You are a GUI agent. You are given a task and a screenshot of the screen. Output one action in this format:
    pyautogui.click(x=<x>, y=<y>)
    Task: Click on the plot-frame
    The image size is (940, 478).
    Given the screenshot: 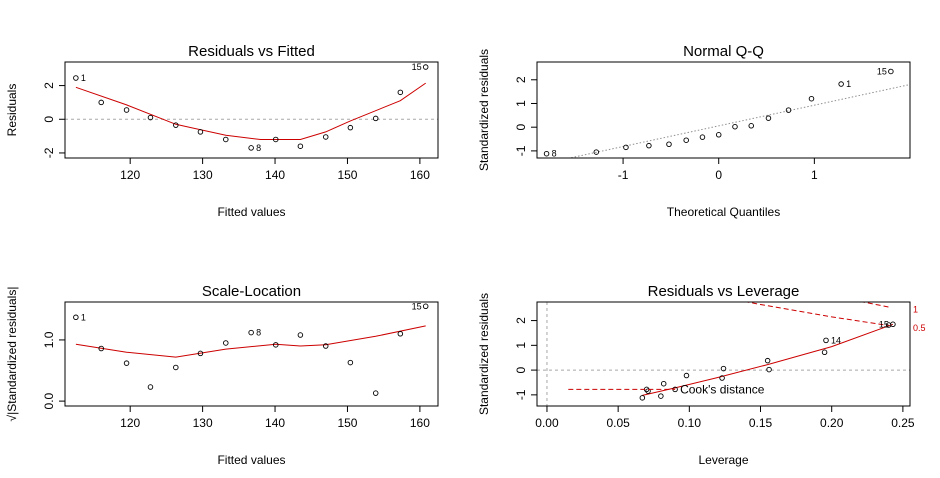 What is the action you would take?
    pyautogui.click(x=723, y=110)
    